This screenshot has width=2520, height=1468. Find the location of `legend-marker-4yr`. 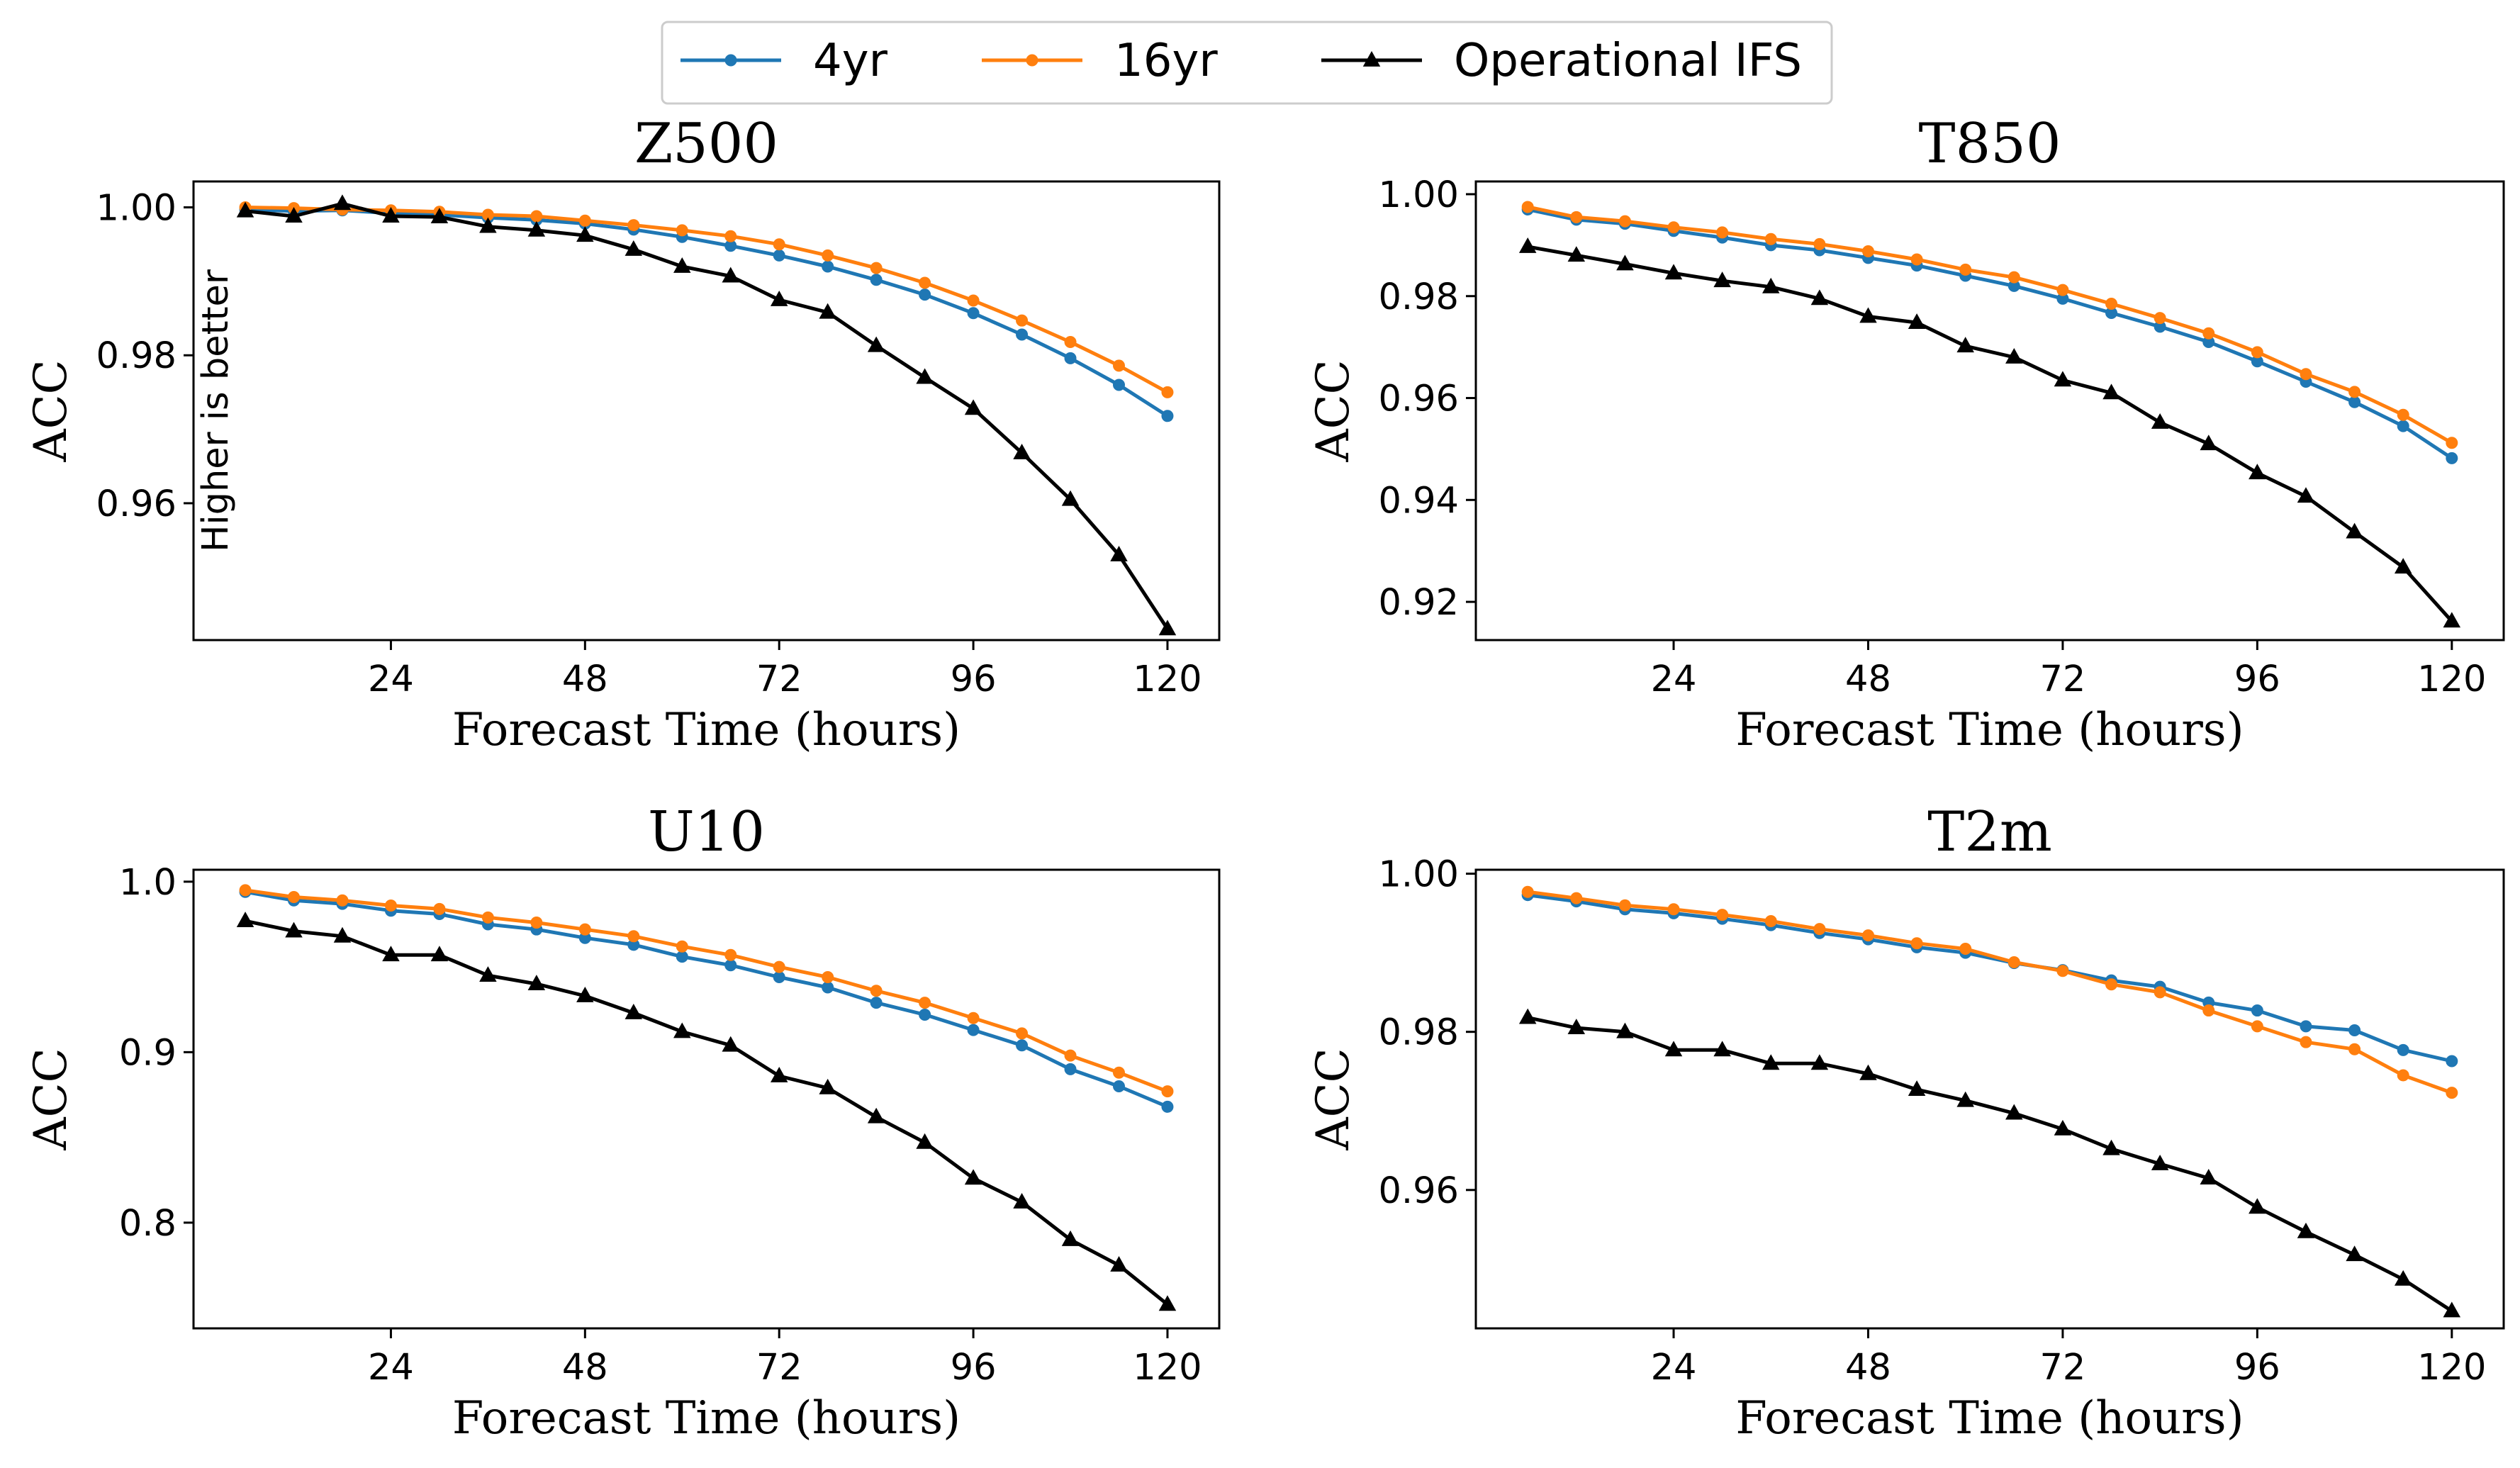

legend-marker-4yr is located at coordinates (730, 61).